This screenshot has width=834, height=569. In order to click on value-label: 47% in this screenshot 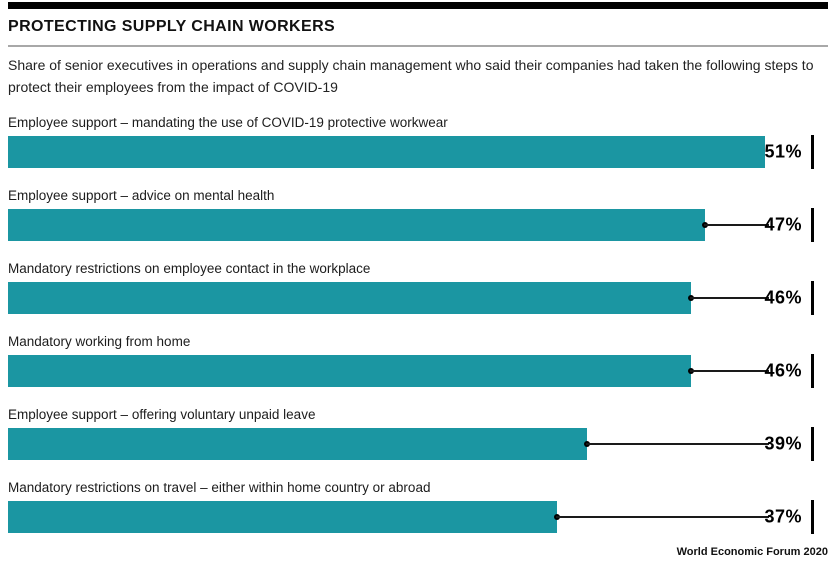, I will do `click(783, 224)`.